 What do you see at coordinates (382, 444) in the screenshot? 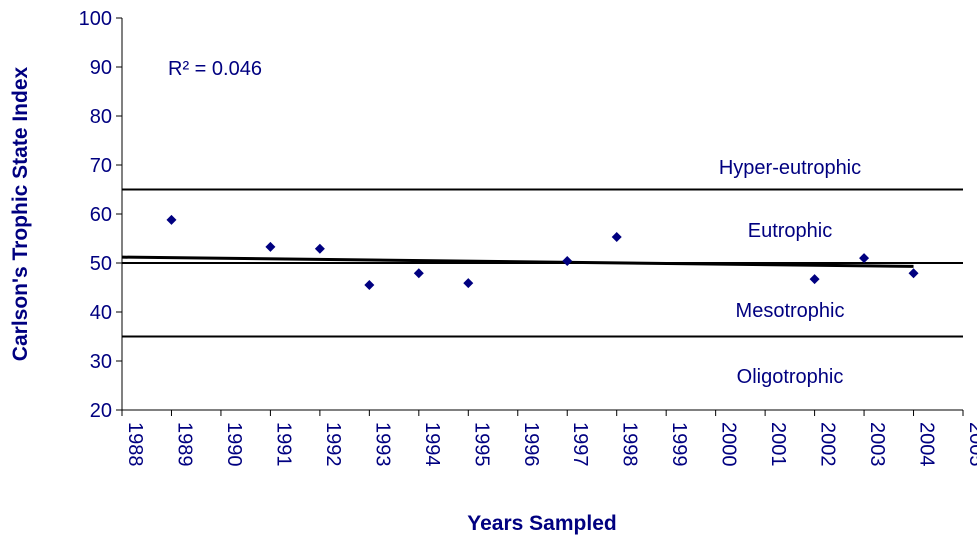
I see `x-tick-label: 1993` at bounding box center [382, 444].